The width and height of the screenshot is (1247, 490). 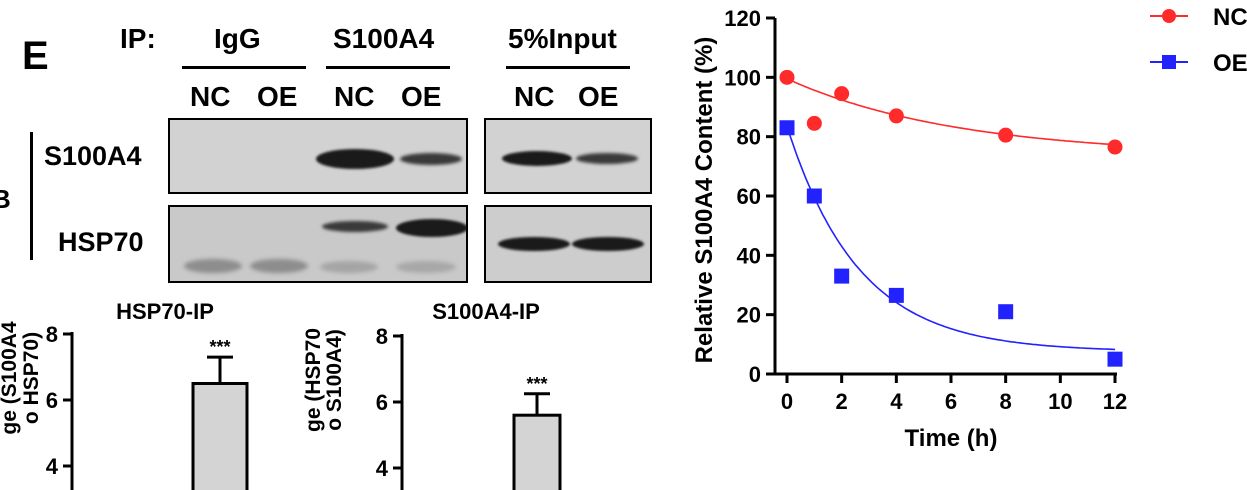 What do you see at coordinates (355, 226) in the screenshot?
I see `band-hsp70-nc` at bounding box center [355, 226].